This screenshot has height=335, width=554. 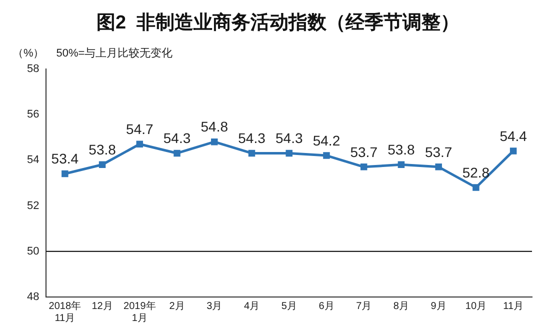 What do you see at coordinates (278, 23) in the screenshot?
I see `chart-title: 图2 非制造业商务活动指数（经季节调整）` at bounding box center [278, 23].